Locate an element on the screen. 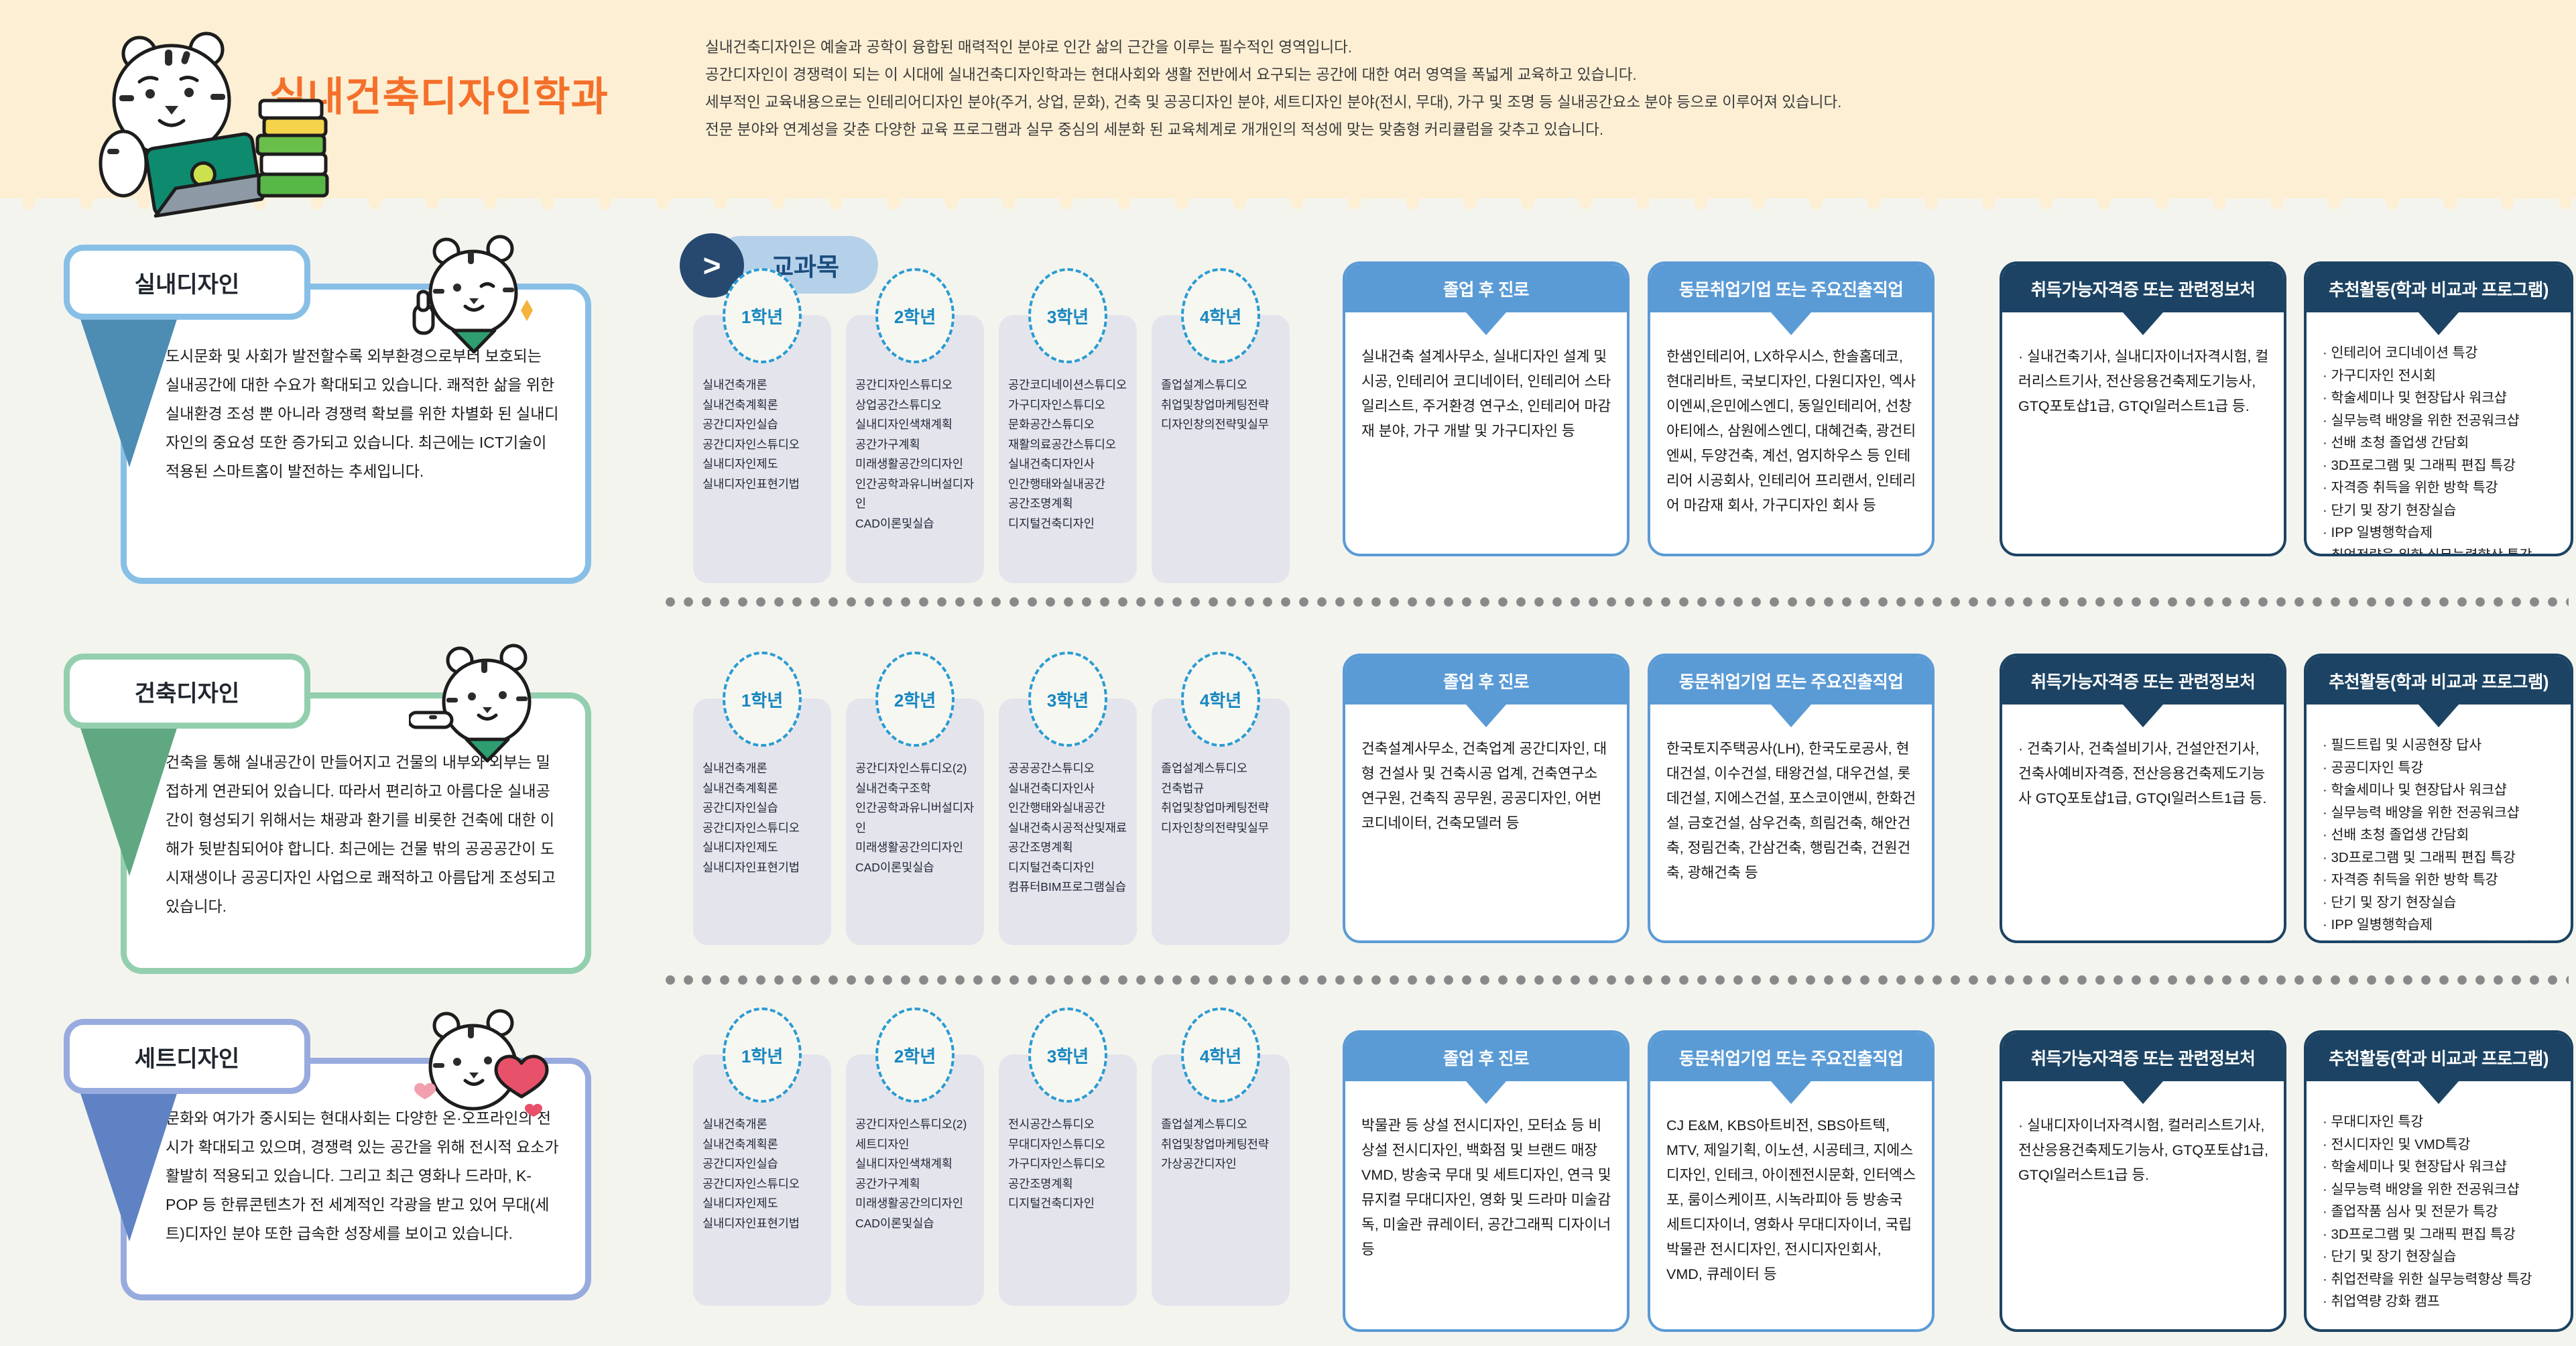  topic-title: 건축디자인 is located at coordinates (187, 693).